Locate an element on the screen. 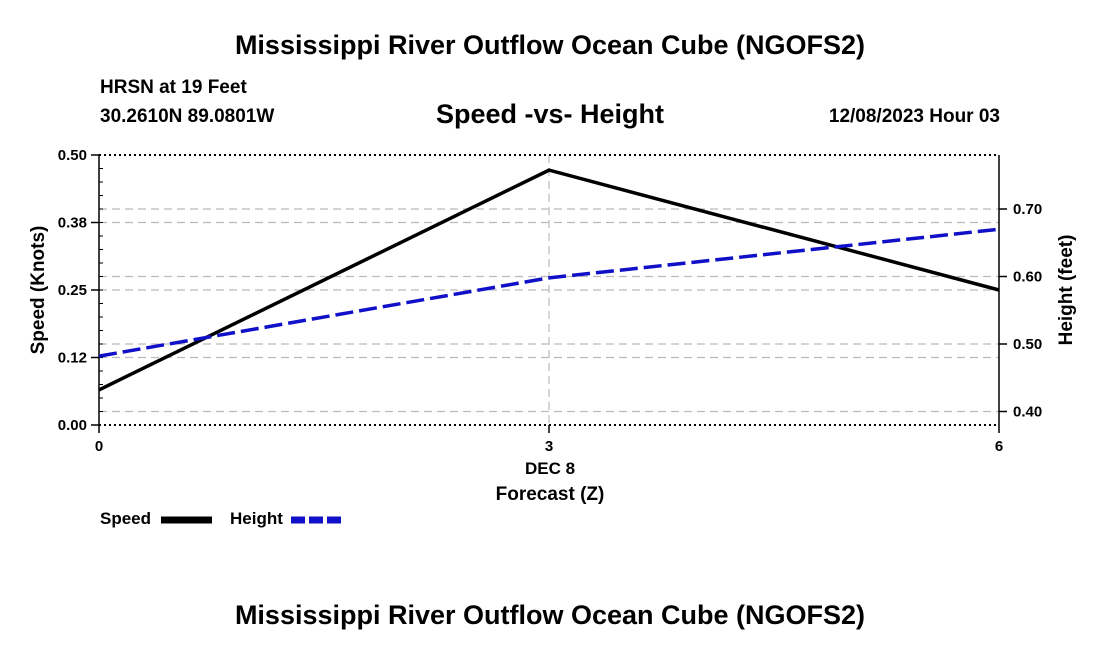 The width and height of the screenshot is (1100, 650). y-axis-left-label: Speed (Knots) is located at coordinates (38, 290).